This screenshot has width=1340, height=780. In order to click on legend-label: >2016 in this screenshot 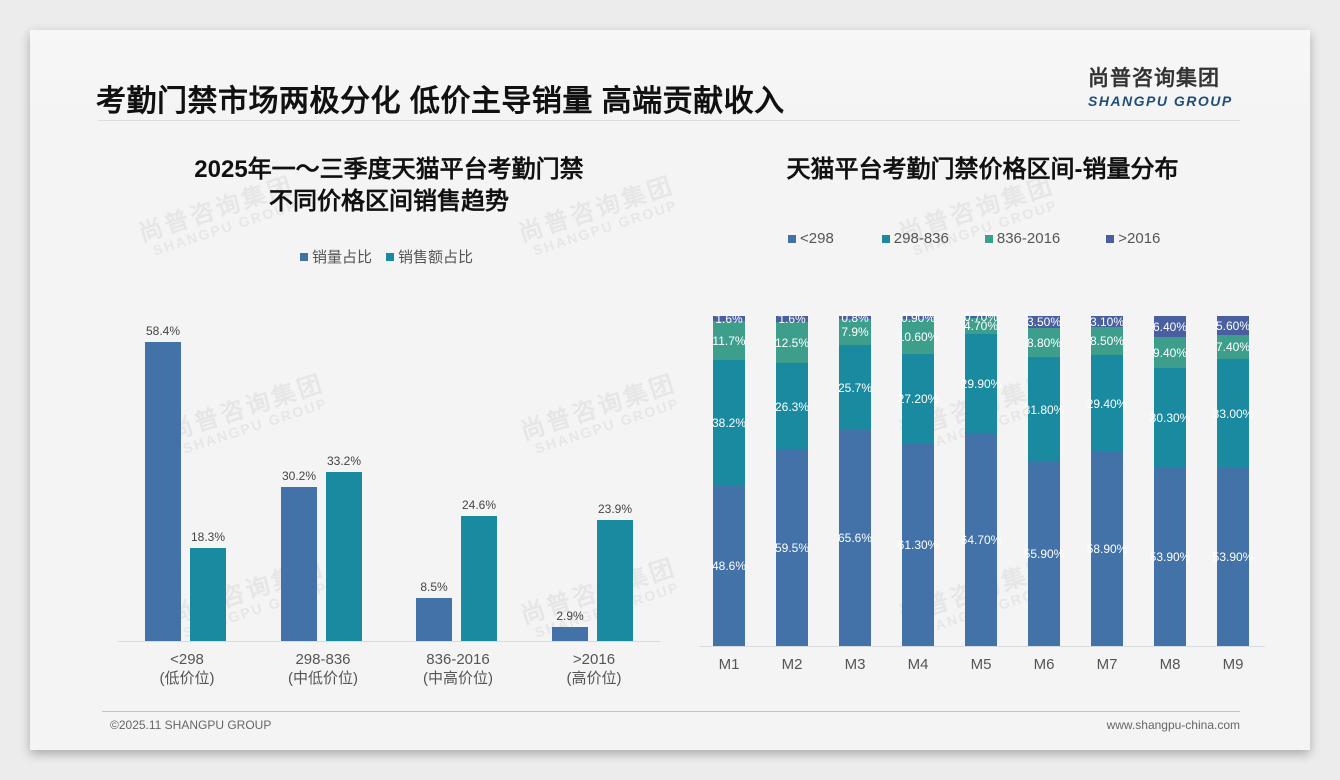, I will do `click(1139, 238)`.